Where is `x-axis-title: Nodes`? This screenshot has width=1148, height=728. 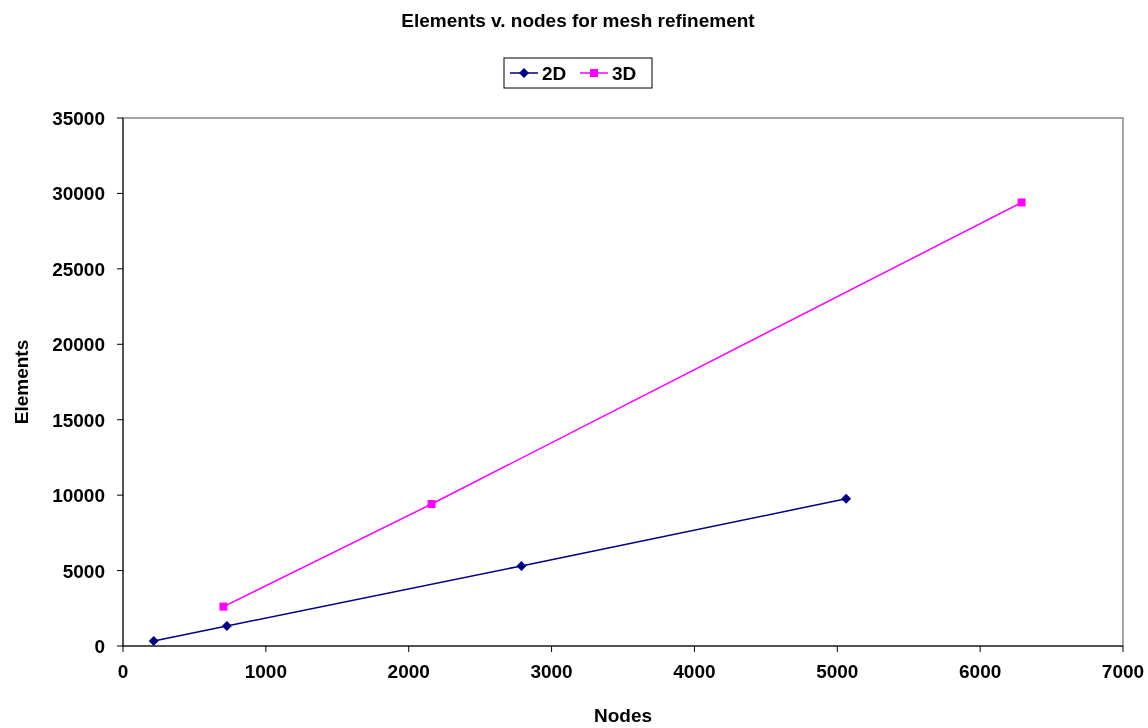
x-axis-title: Nodes is located at coordinates (623, 715).